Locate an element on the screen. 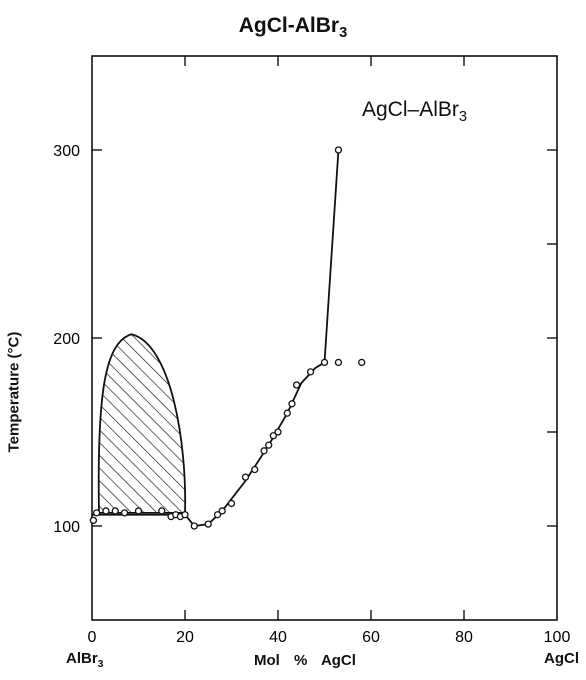 The image size is (586, 680). x-tick-label: 60 is located at coordinates (371, 637).